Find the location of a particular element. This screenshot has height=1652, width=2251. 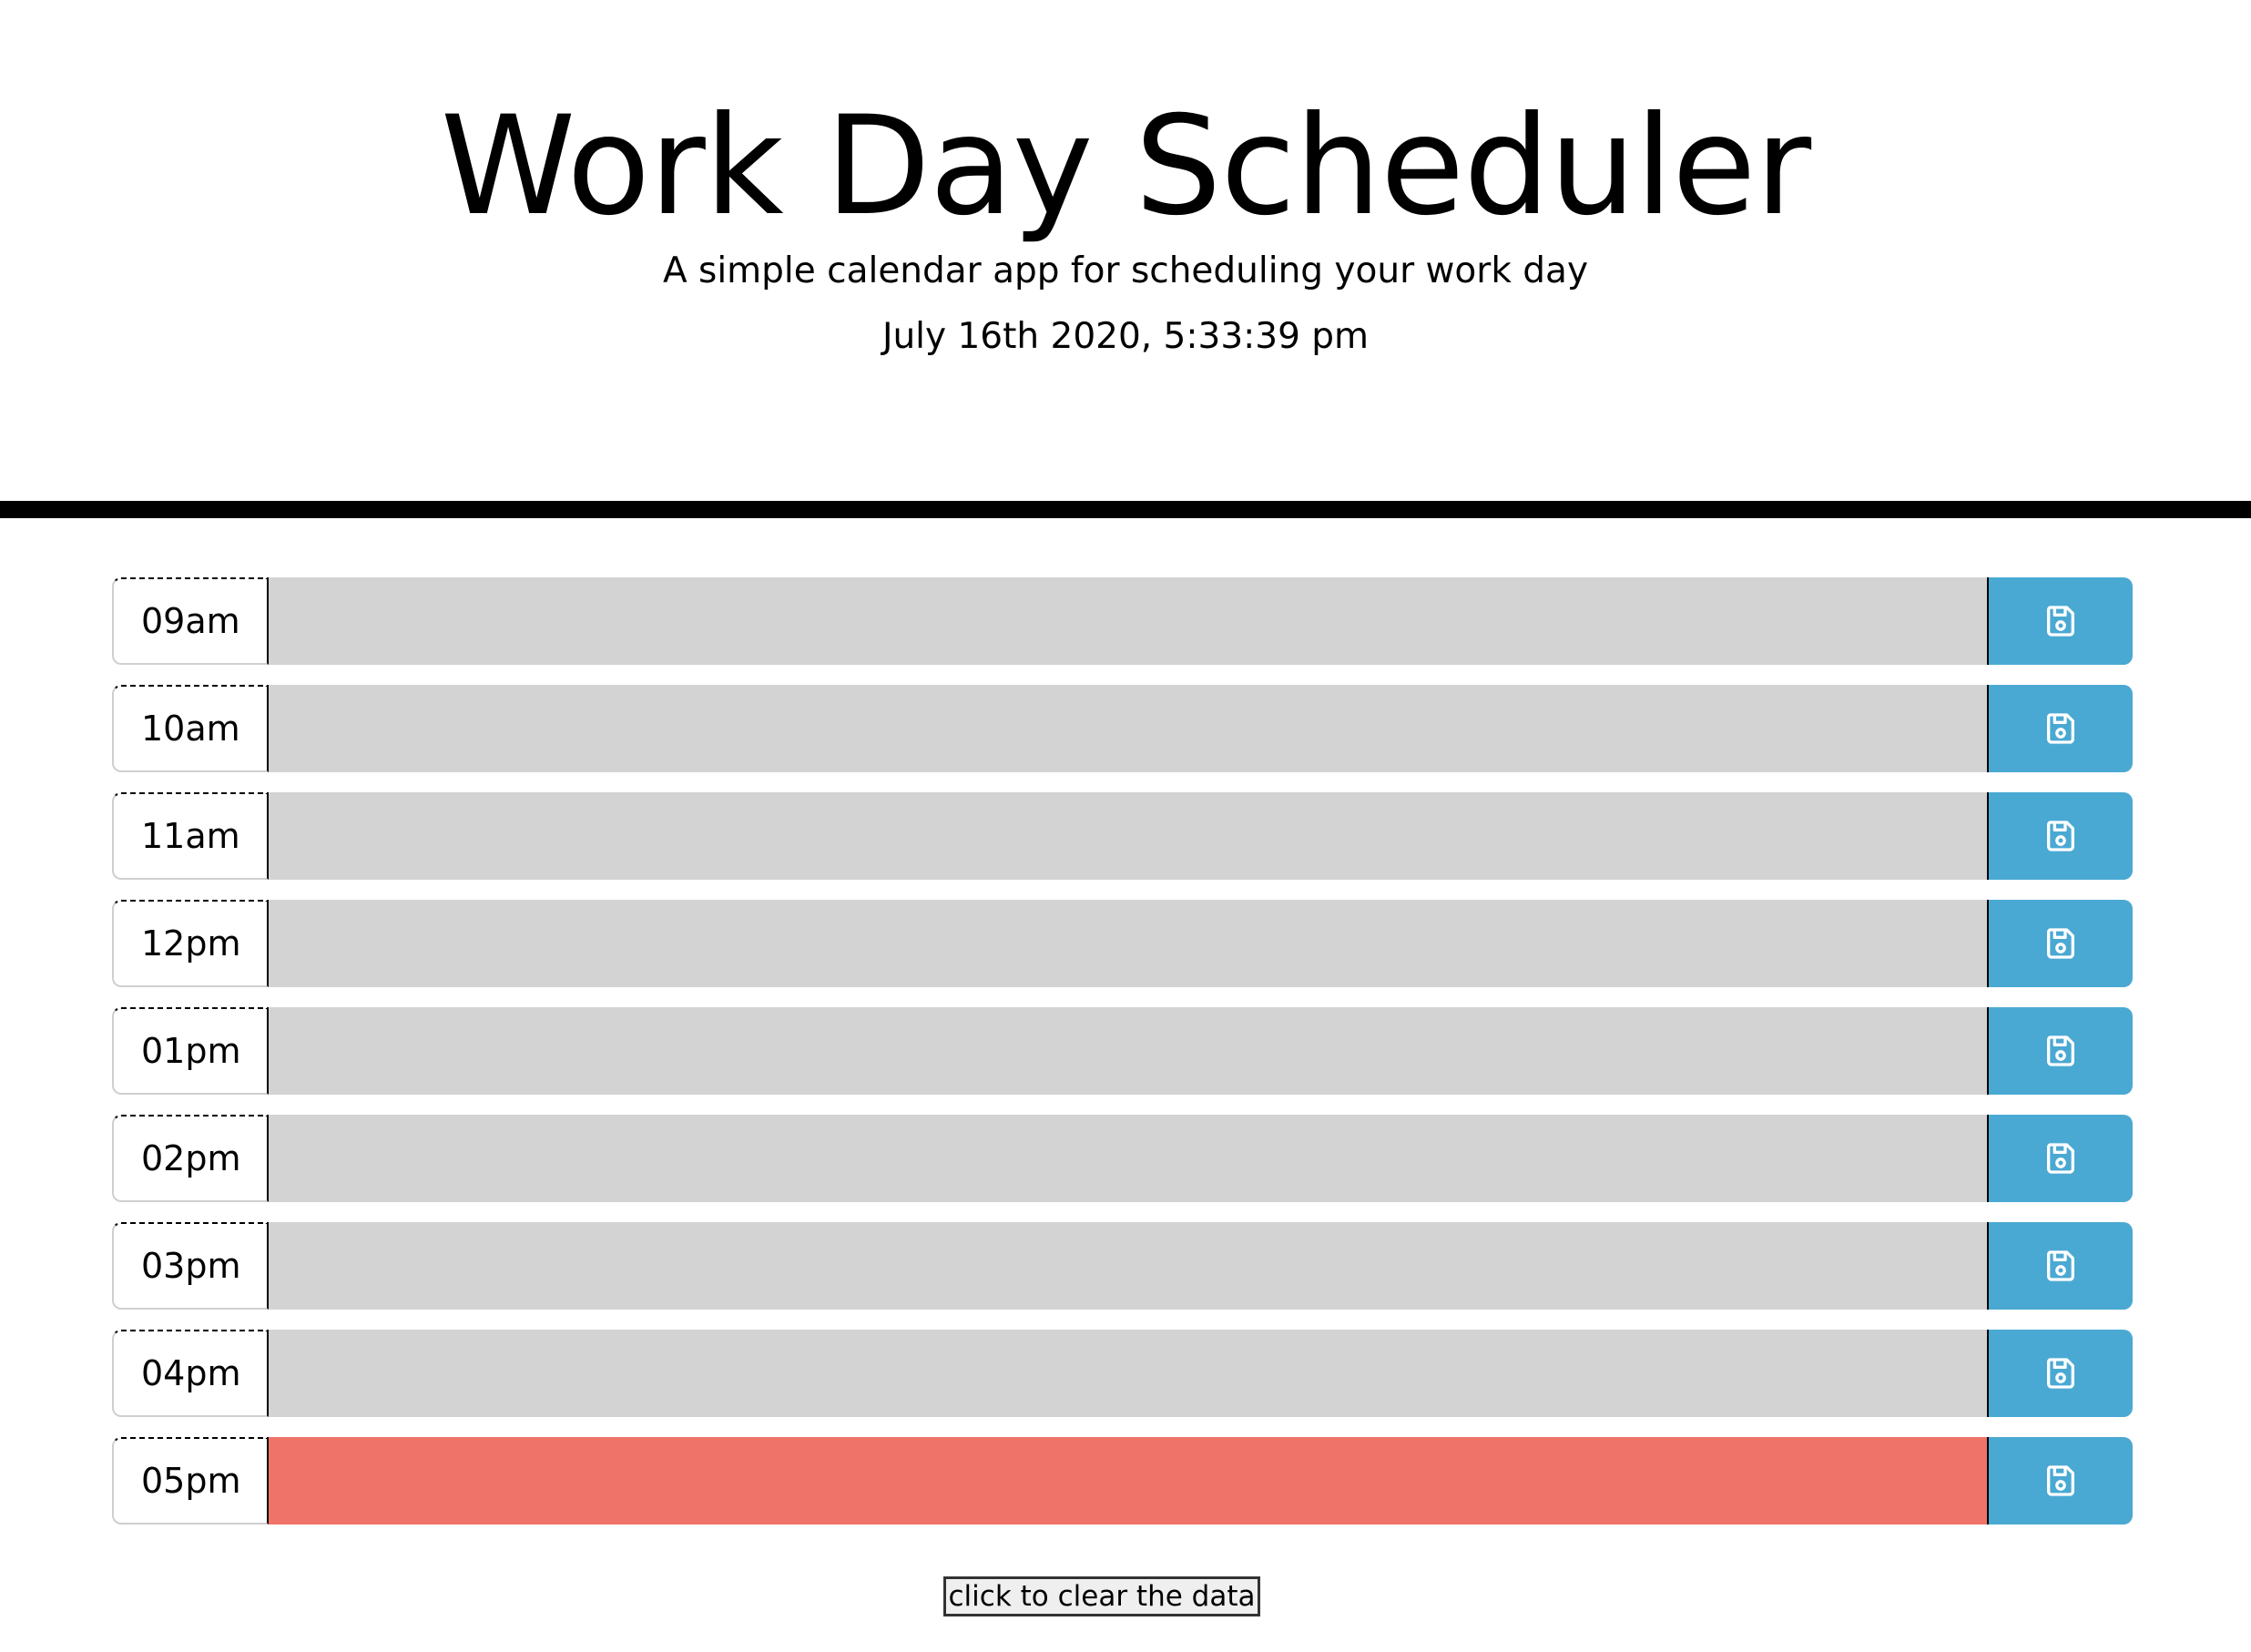

time-block: 04pm is located at coordinates (1122, 1373).